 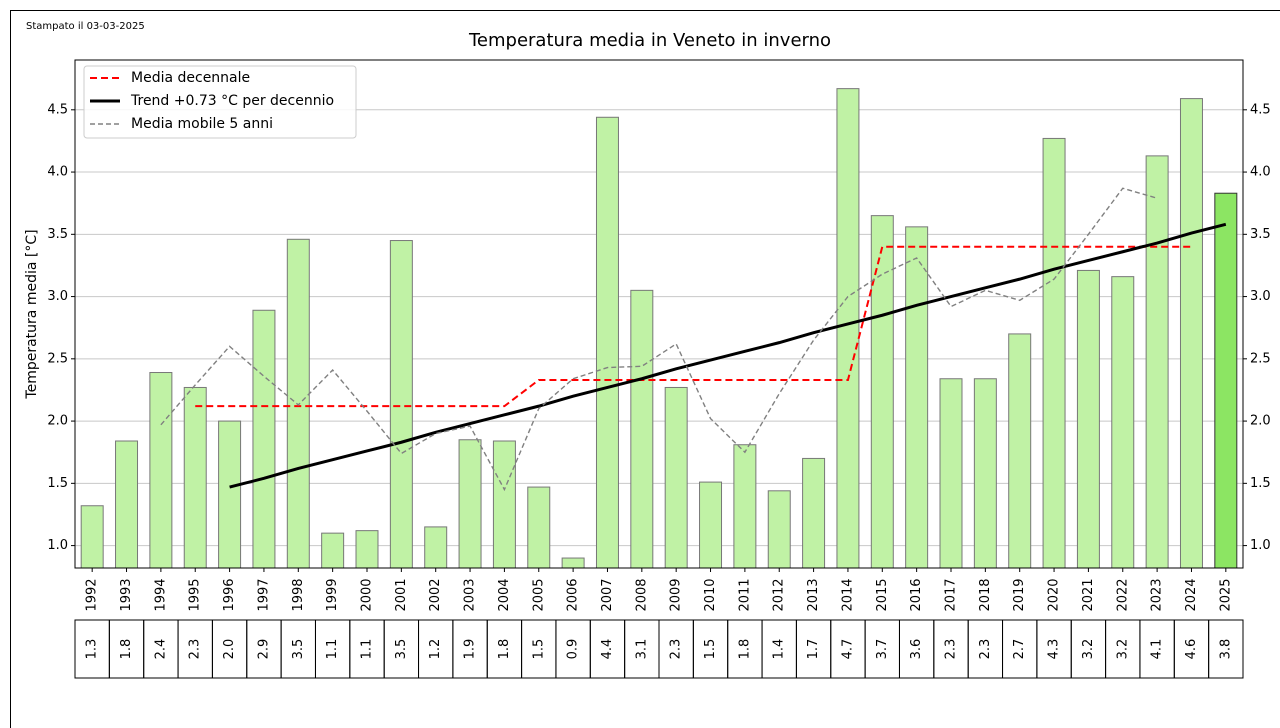 I want to click on table-value: 4.7, so click(x=847, y=649).